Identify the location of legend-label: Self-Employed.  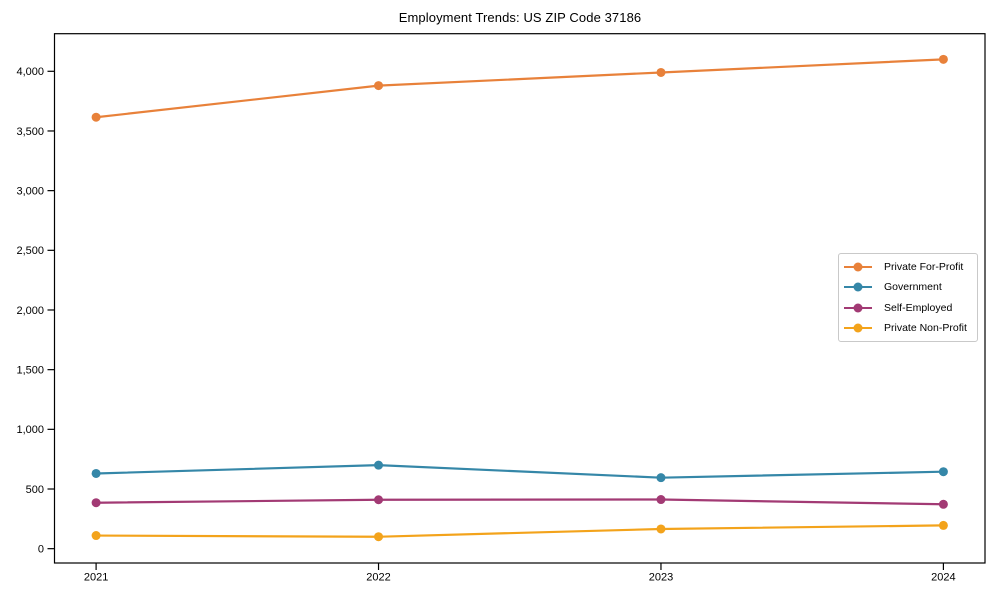
(918, 307).